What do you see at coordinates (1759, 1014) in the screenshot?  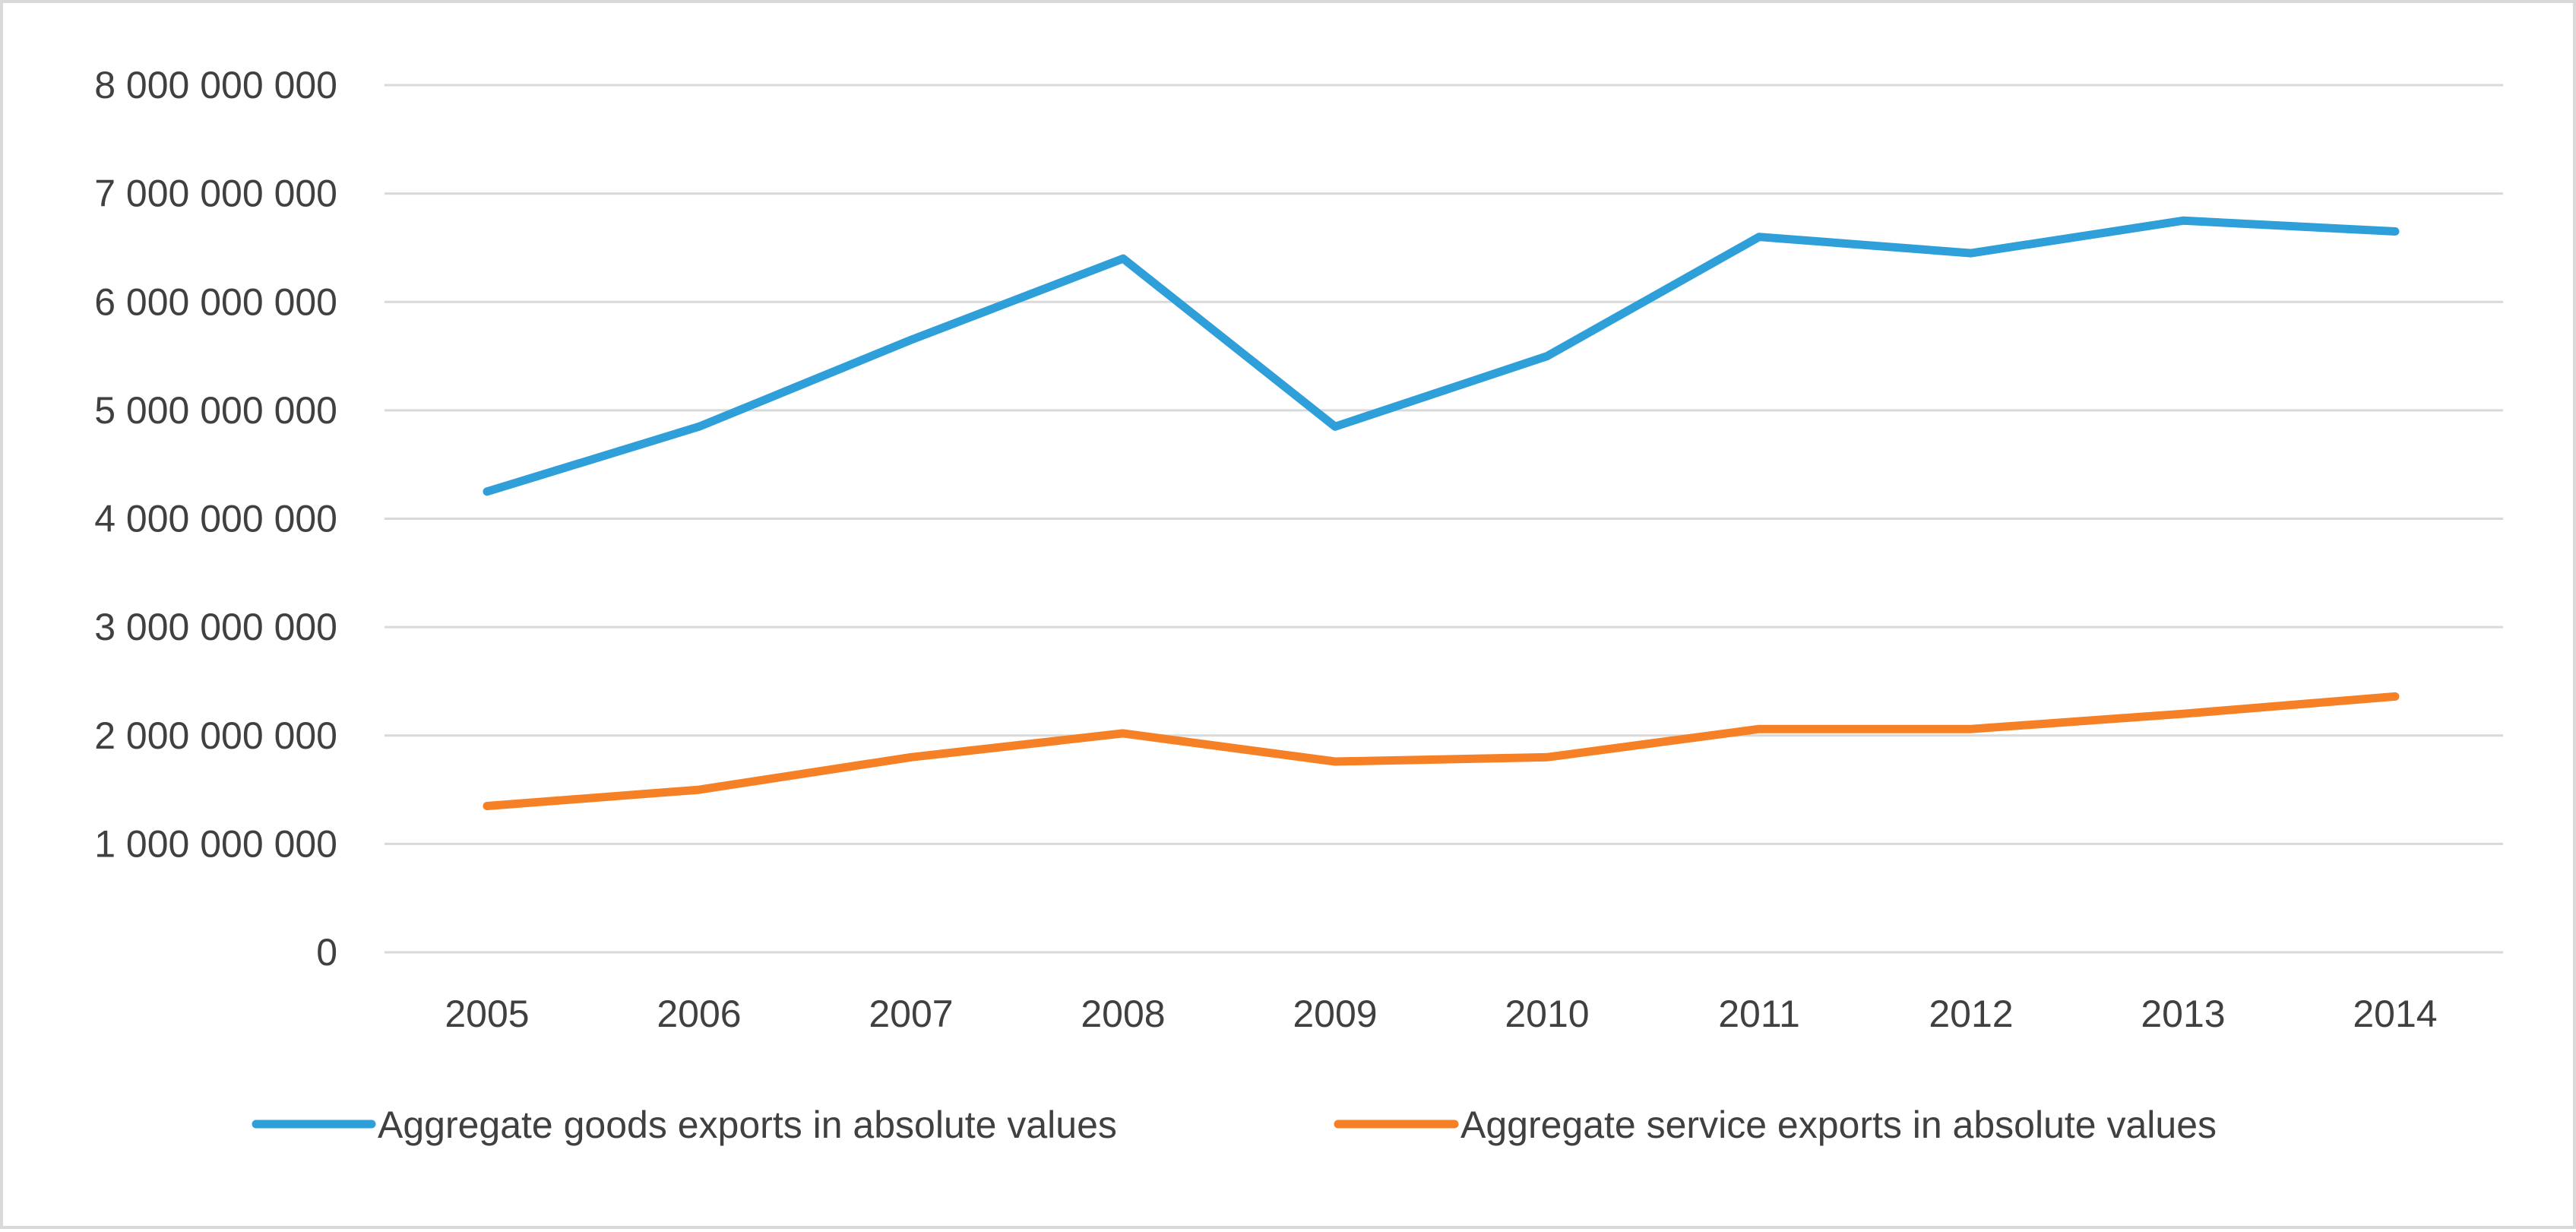 I see `x-tick-label: 2011` at bounding box center [1759, 1014].